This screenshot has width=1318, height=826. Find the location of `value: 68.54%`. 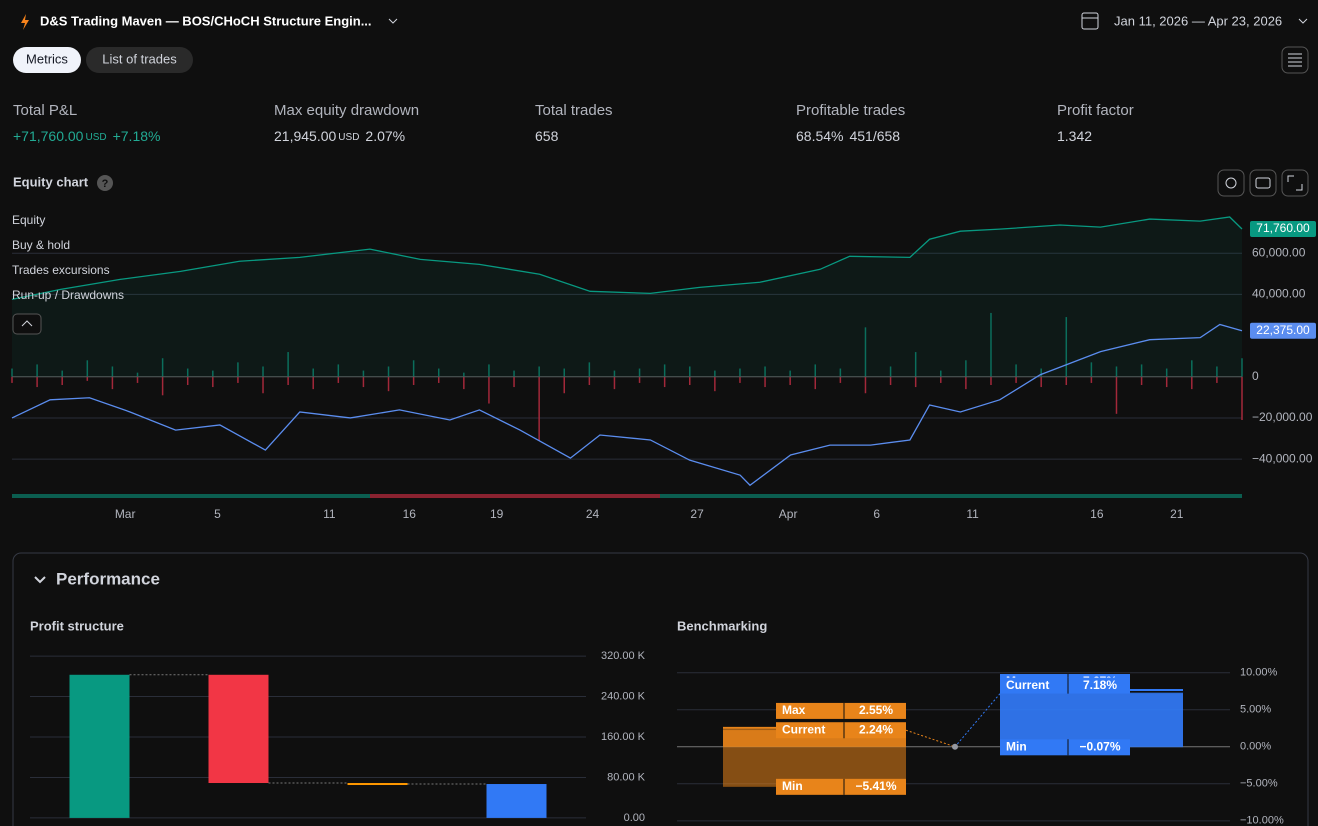

value: 68.54% is located at coordinates (819, 136).